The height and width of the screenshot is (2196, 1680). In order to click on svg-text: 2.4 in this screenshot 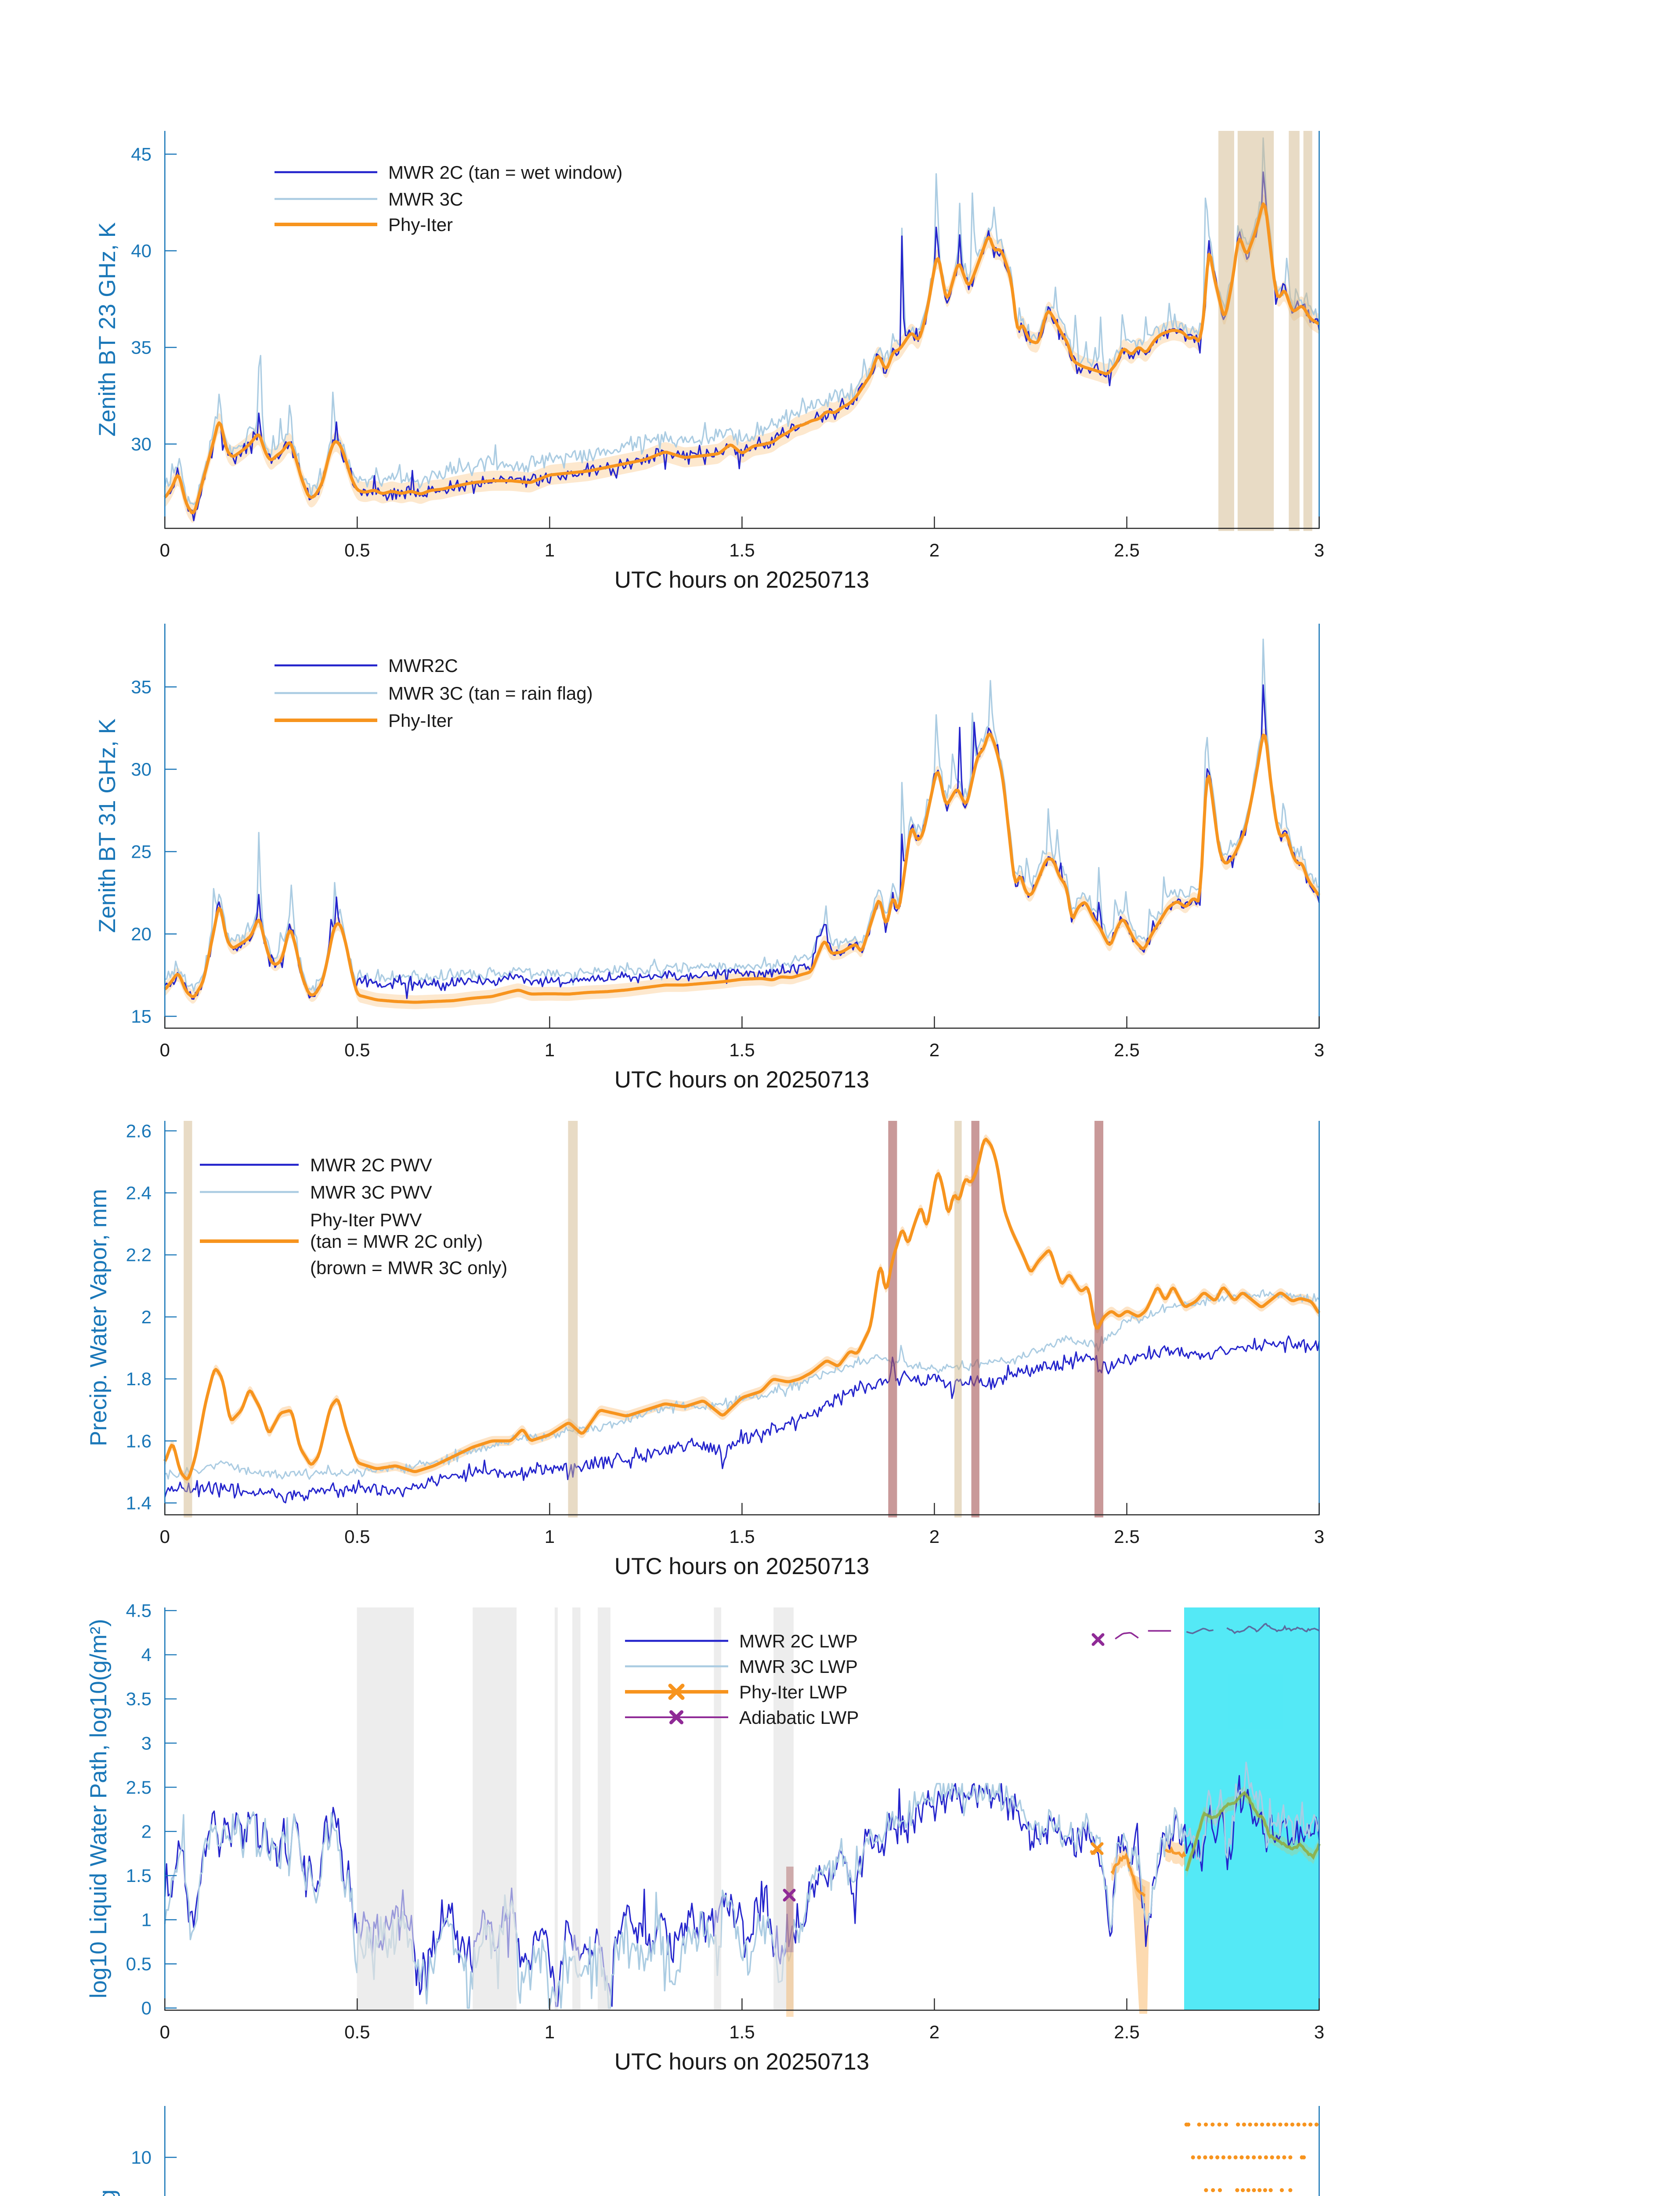, I will do `click(139, 1193)`.